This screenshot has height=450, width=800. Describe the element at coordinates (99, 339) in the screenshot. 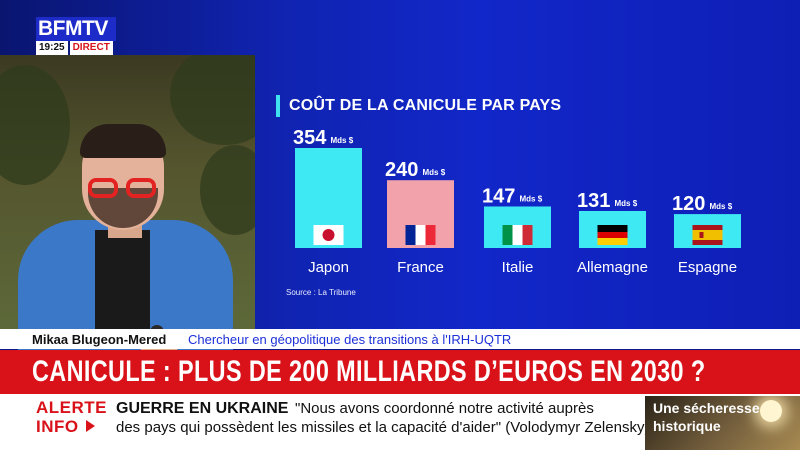

I see `guest-name: Mikaa Blugeon-Mered` at that location.